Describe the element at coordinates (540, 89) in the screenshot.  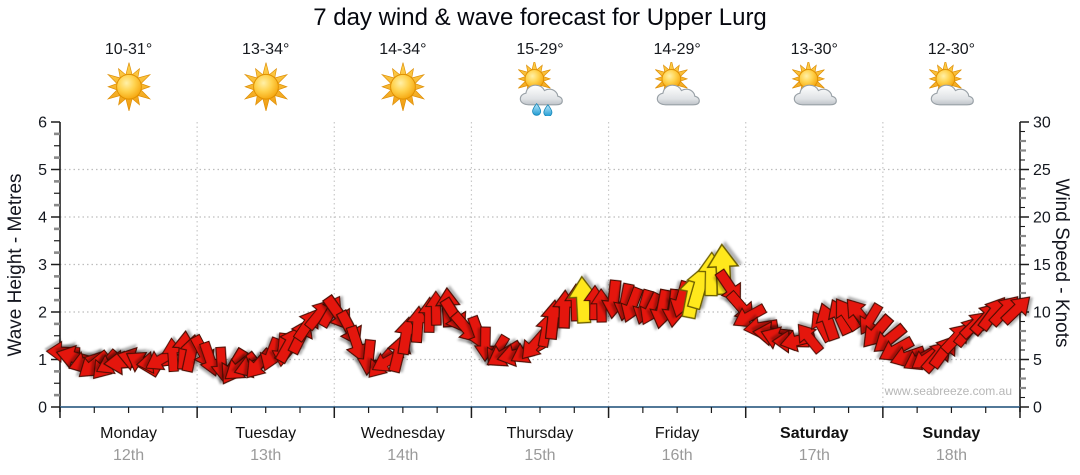
I see `sun-cloud-rain-icon` at that location.